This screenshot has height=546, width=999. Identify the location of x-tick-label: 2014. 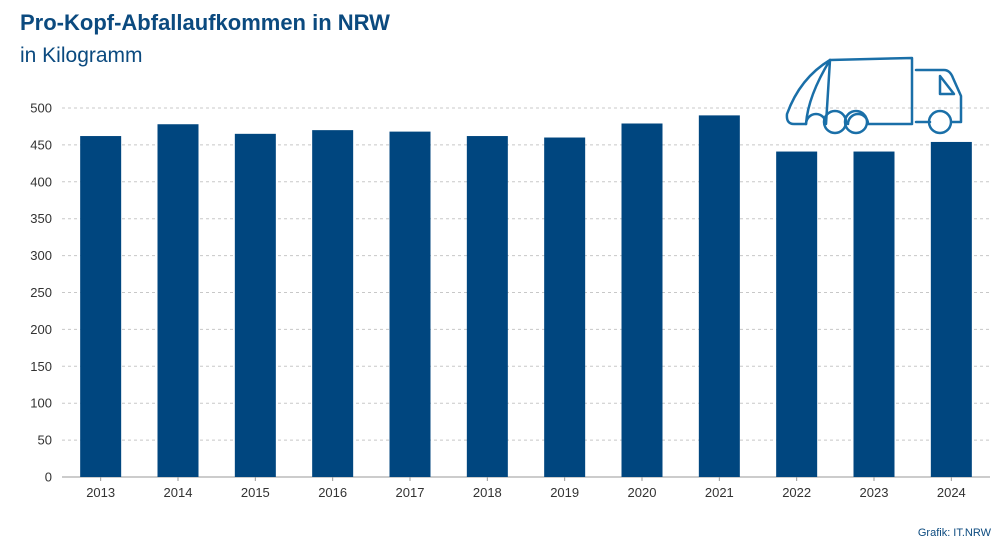
(178, 492).